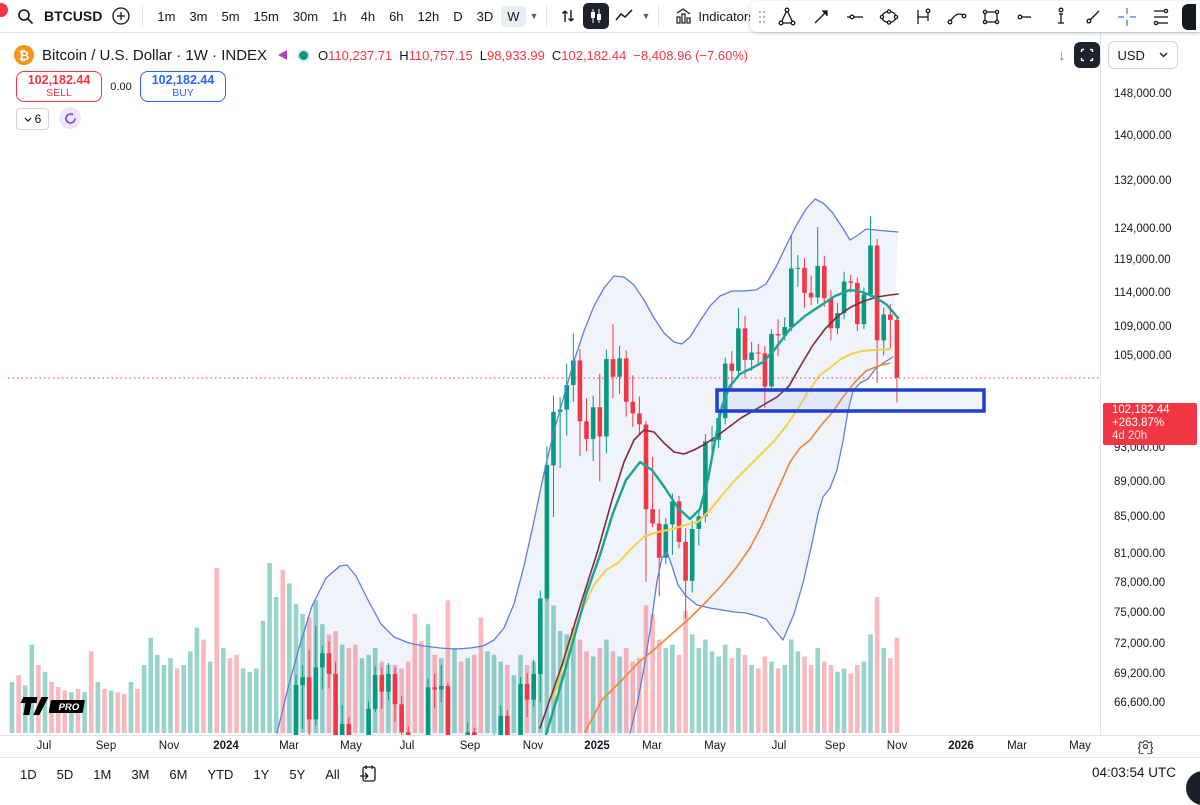  Describe the element at coordinates (1140, 482) in the screenshot. I see `price-axis-label: 89,000.00` at that location.